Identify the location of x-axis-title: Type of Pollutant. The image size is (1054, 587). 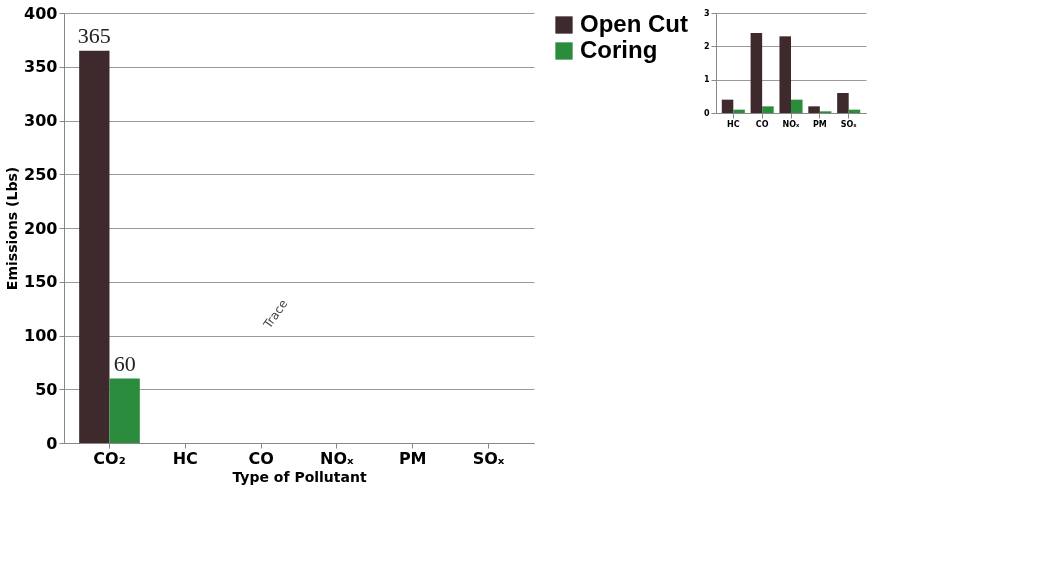
(299, 476).